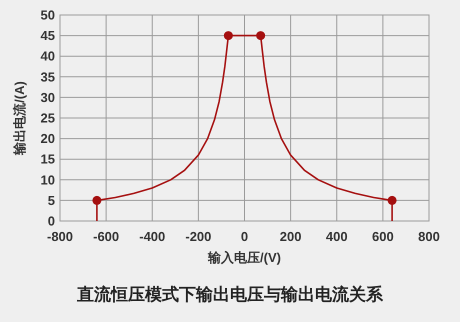  Describe the element at coordinates (51, 221) in the screenshot. I see `y-tick-label: 0` at that location.